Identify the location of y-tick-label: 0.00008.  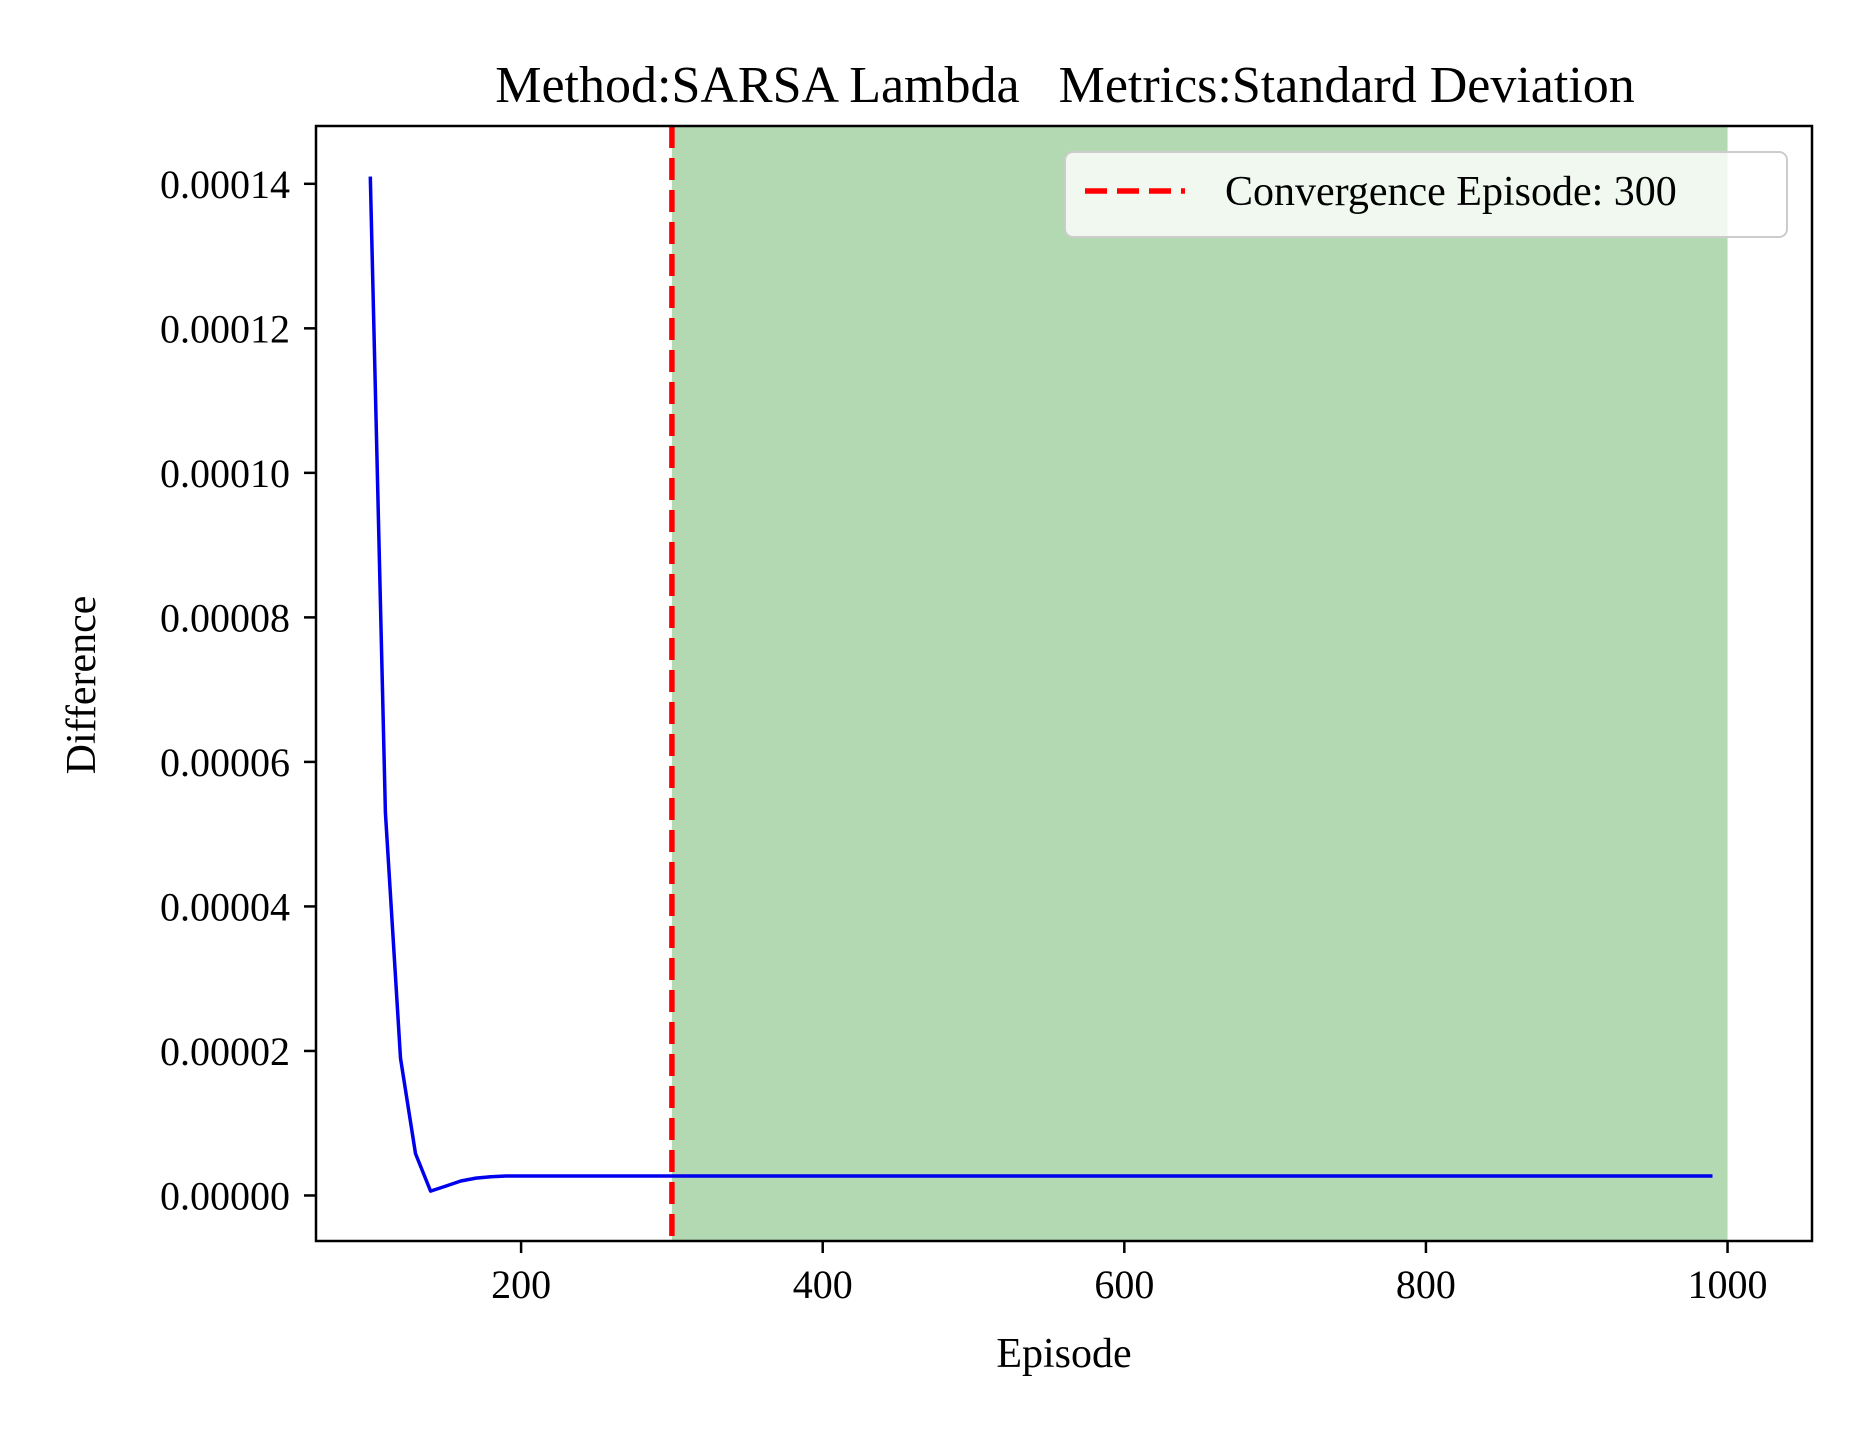
(225, 617).